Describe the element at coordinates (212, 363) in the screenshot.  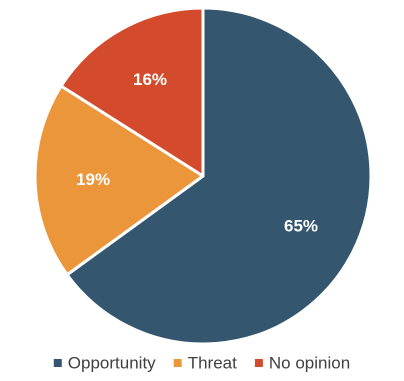
I see `legend-label: Threat` at that location.